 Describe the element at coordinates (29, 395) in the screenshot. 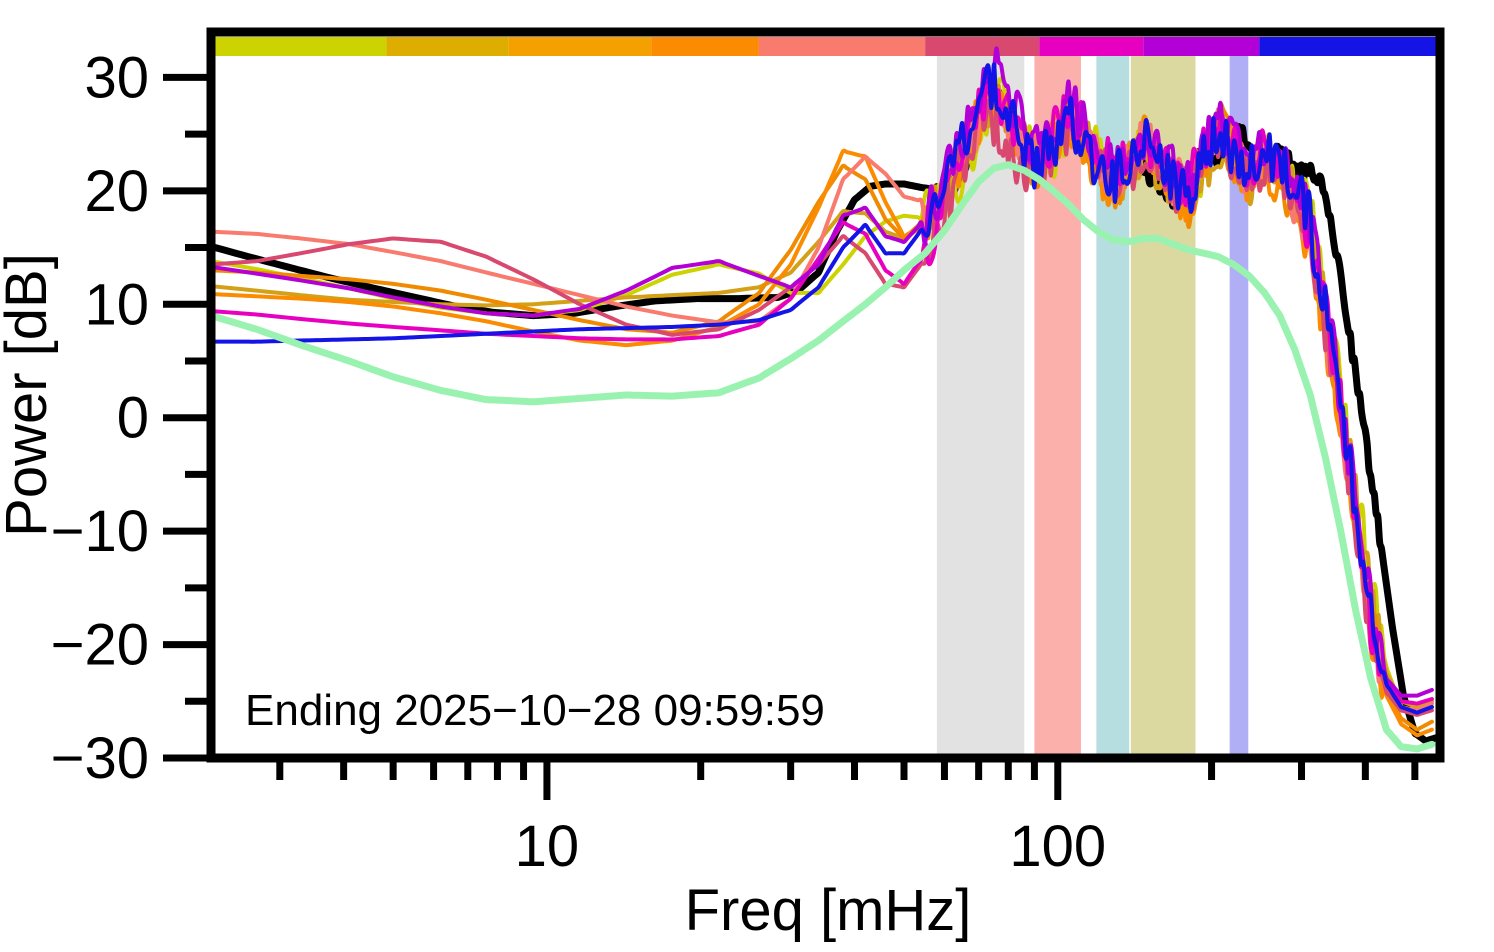

I see `y-axis-label: Power [dB]` at that location.